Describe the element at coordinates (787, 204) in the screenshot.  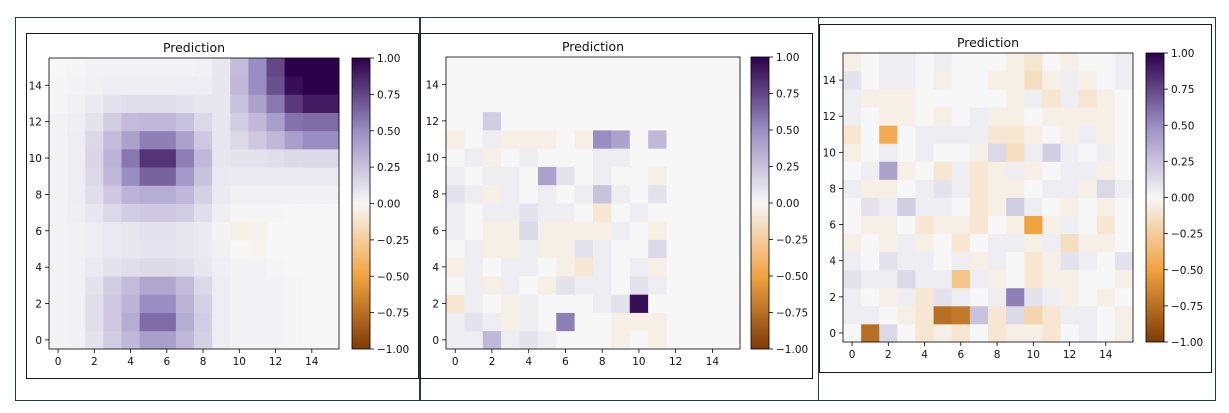
I see `colorbar-tick-label: 0.00` at that location.